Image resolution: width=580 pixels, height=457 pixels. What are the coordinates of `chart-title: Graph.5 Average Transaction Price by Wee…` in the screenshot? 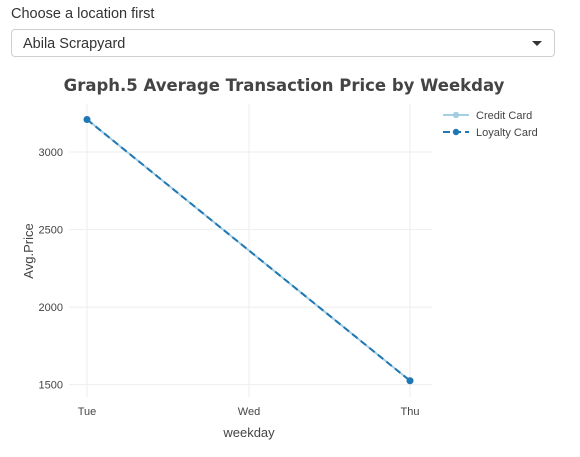 It's located at (284, 85).